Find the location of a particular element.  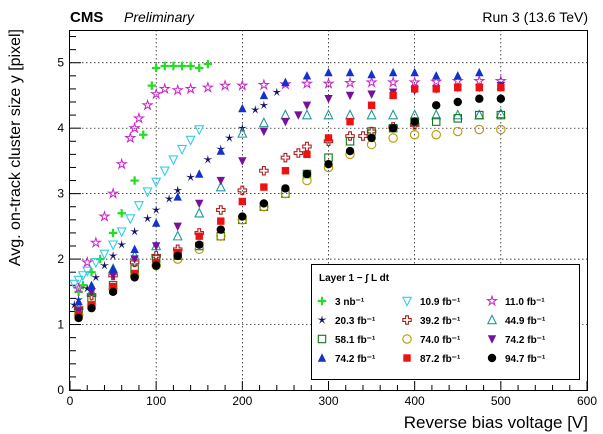

legend-label: 10.9 fb⁻¹ is located at coordinates (440, 302).